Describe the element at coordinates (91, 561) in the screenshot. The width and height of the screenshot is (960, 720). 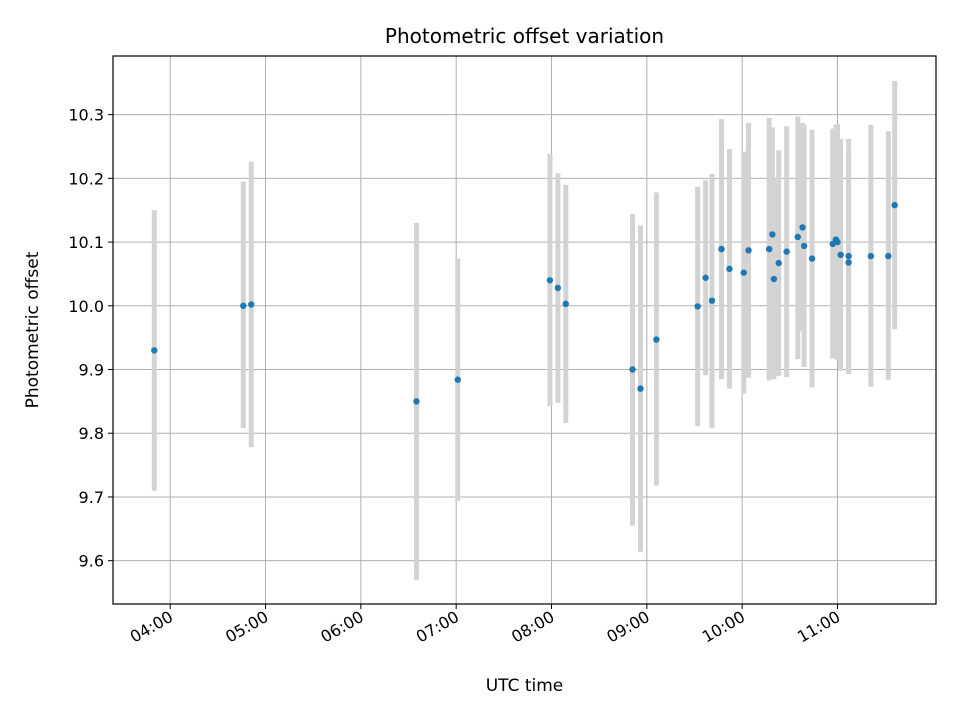
I see `y-tick-label: 9.6` at that location.